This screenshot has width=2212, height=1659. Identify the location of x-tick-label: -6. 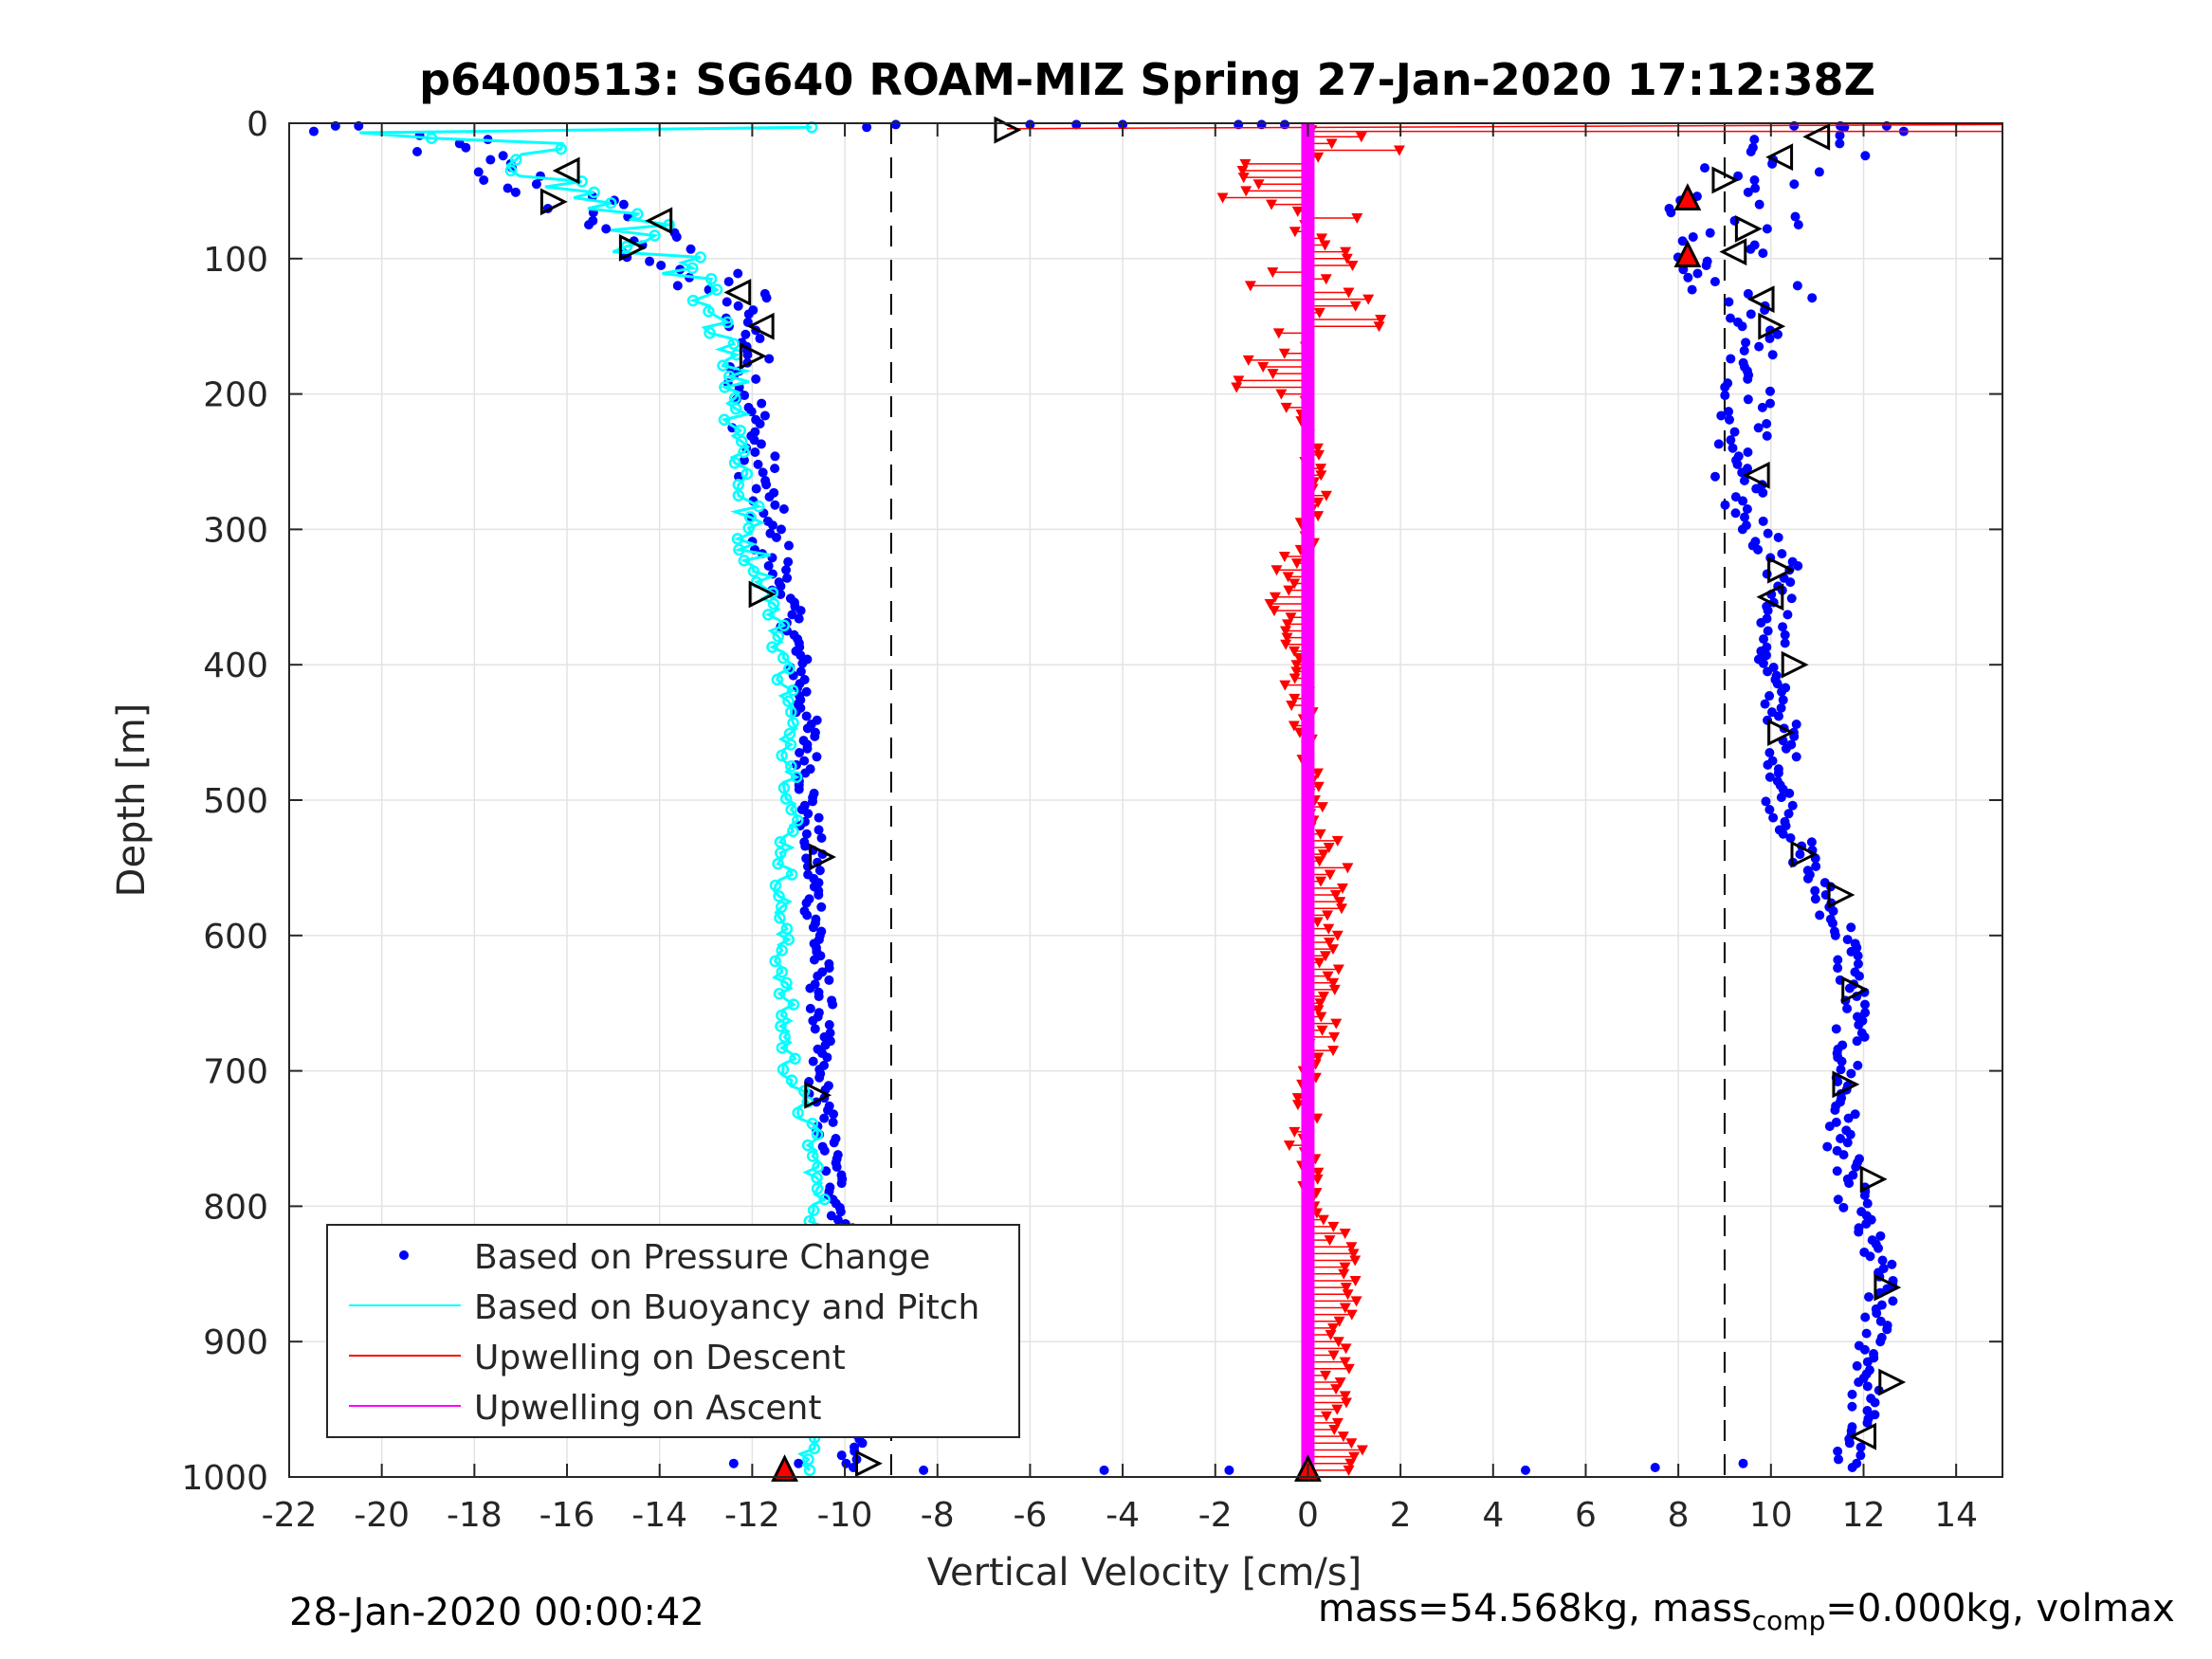
(1030, 1515).